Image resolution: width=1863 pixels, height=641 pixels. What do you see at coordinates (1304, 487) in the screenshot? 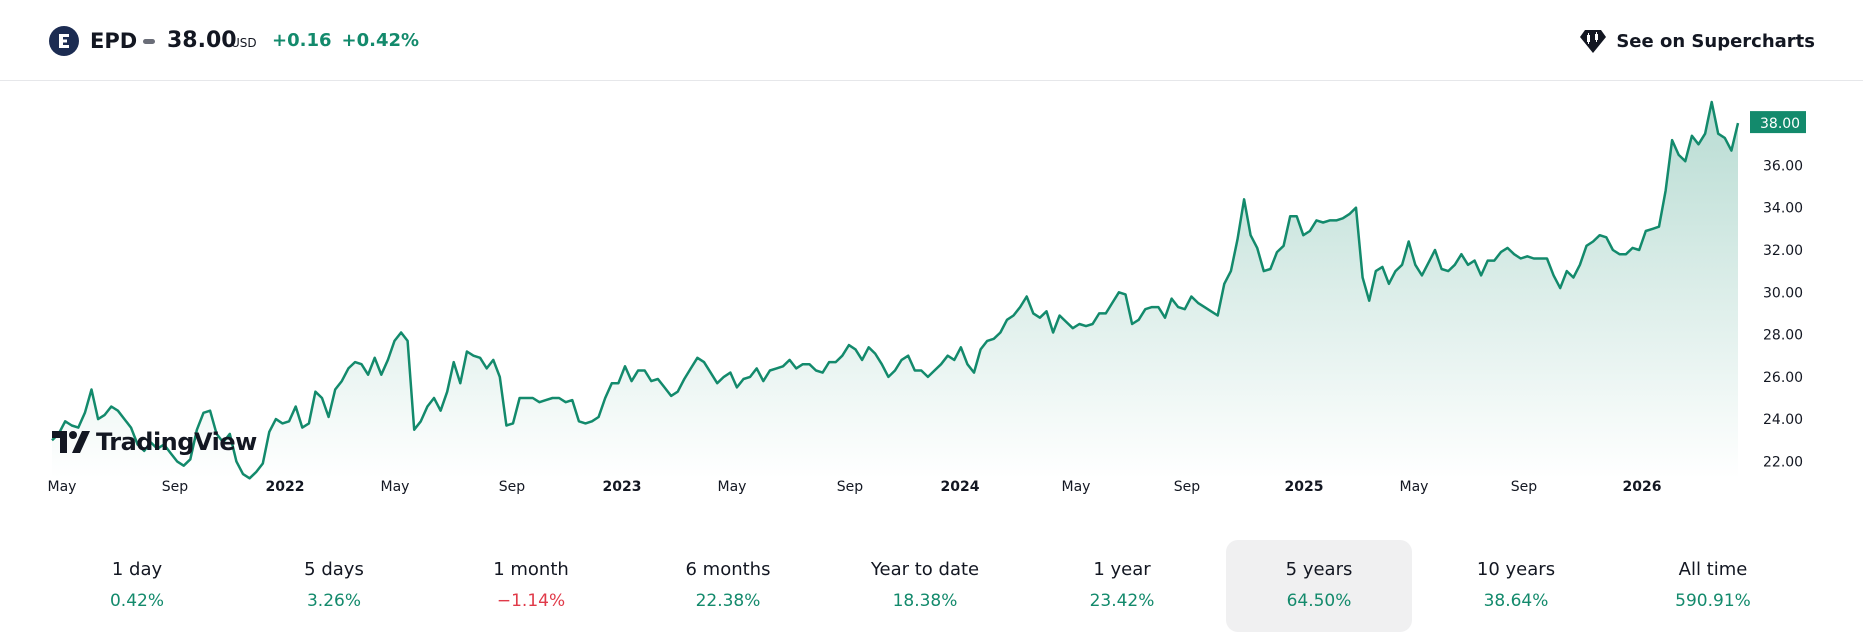
I see `x-axis-tick-label: 2025` at bounding box center [1304, 487].